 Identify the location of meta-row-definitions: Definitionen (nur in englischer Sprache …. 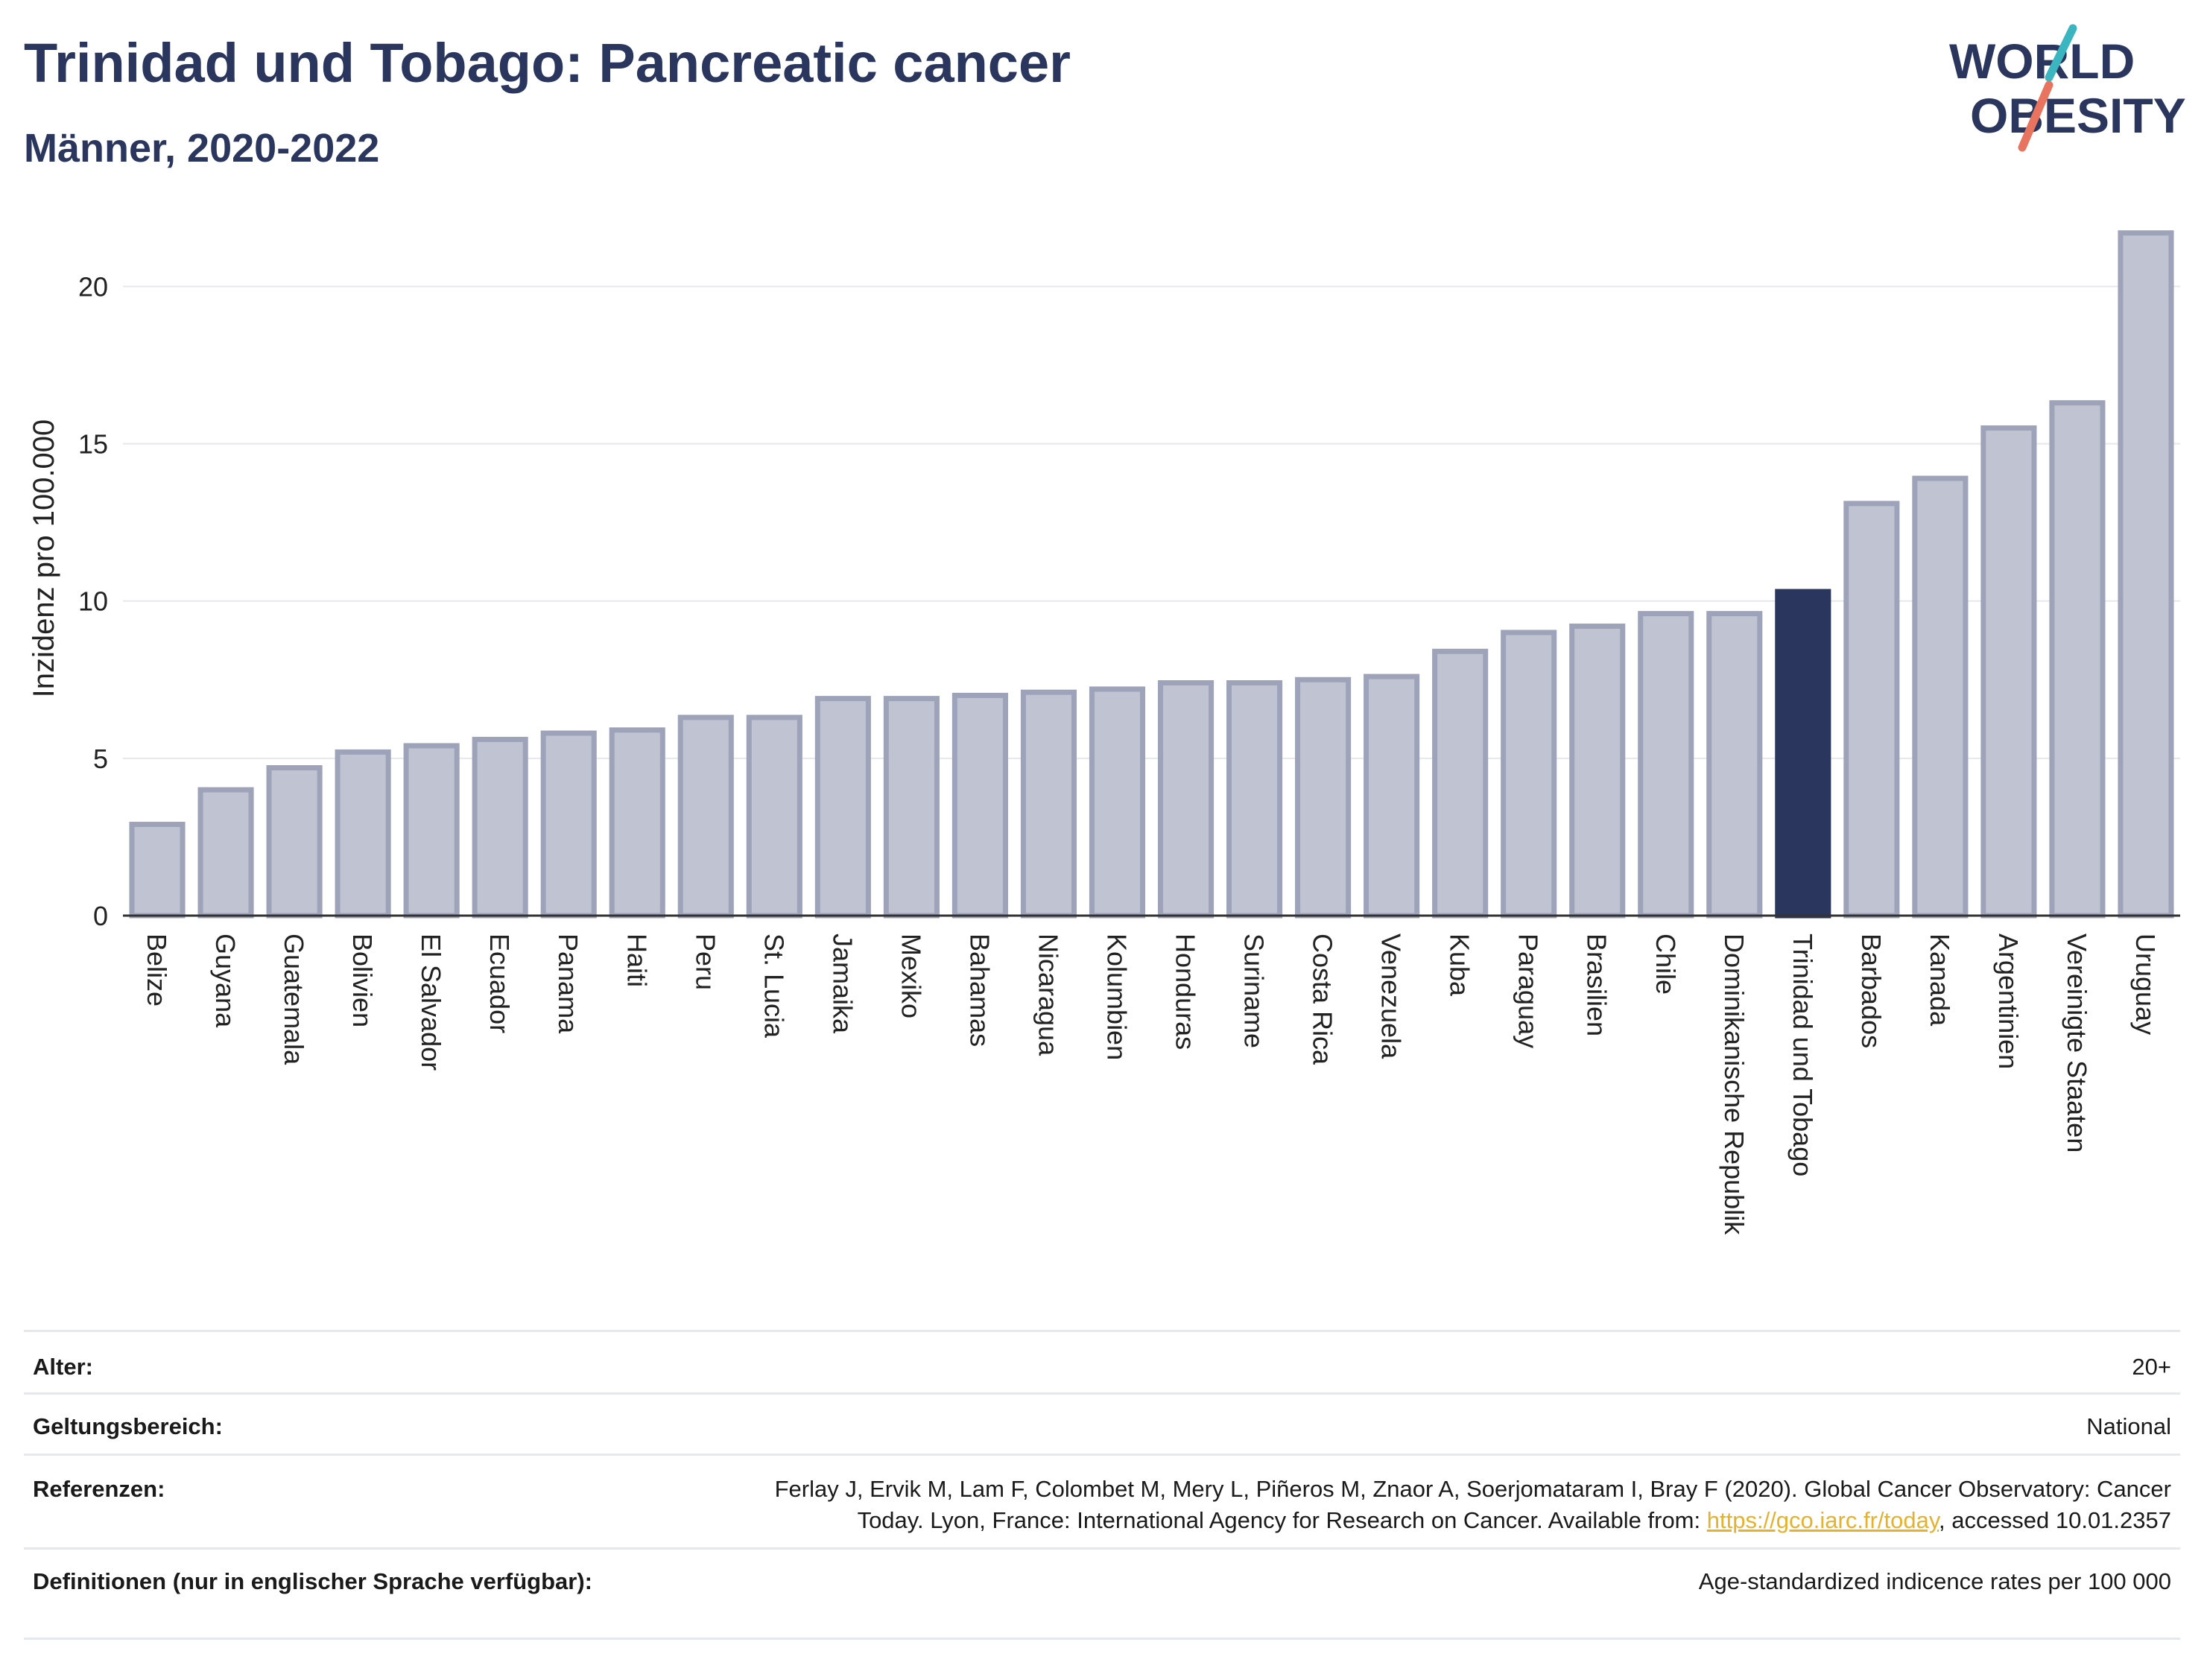
(1102, 1593).